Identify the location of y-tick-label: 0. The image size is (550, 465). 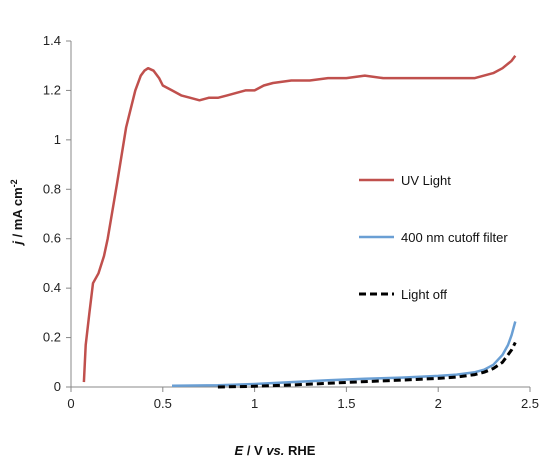
(57, 386).